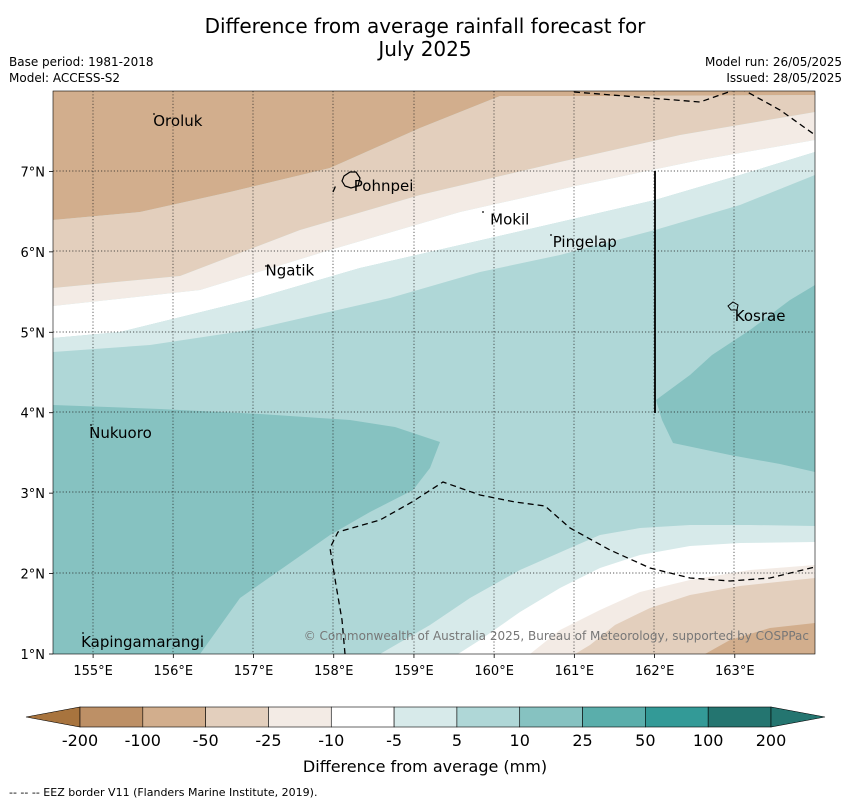 This screenshot has height=804, width=850. What do you see at coordinates (708, 740) in the screenshot?
I see `colorbar-tick-label: 100` at bounding box center [708, 740].